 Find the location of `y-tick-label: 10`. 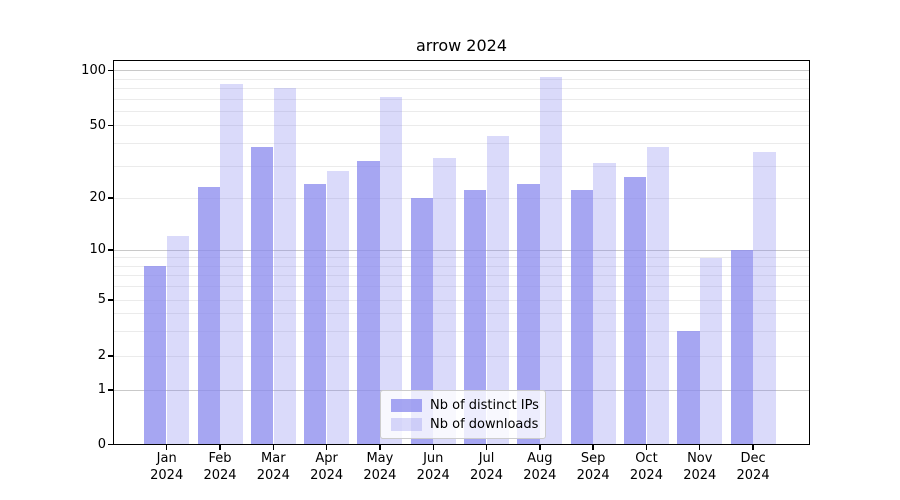

y-tick-label: 10 is located at coordinates (97, 249).